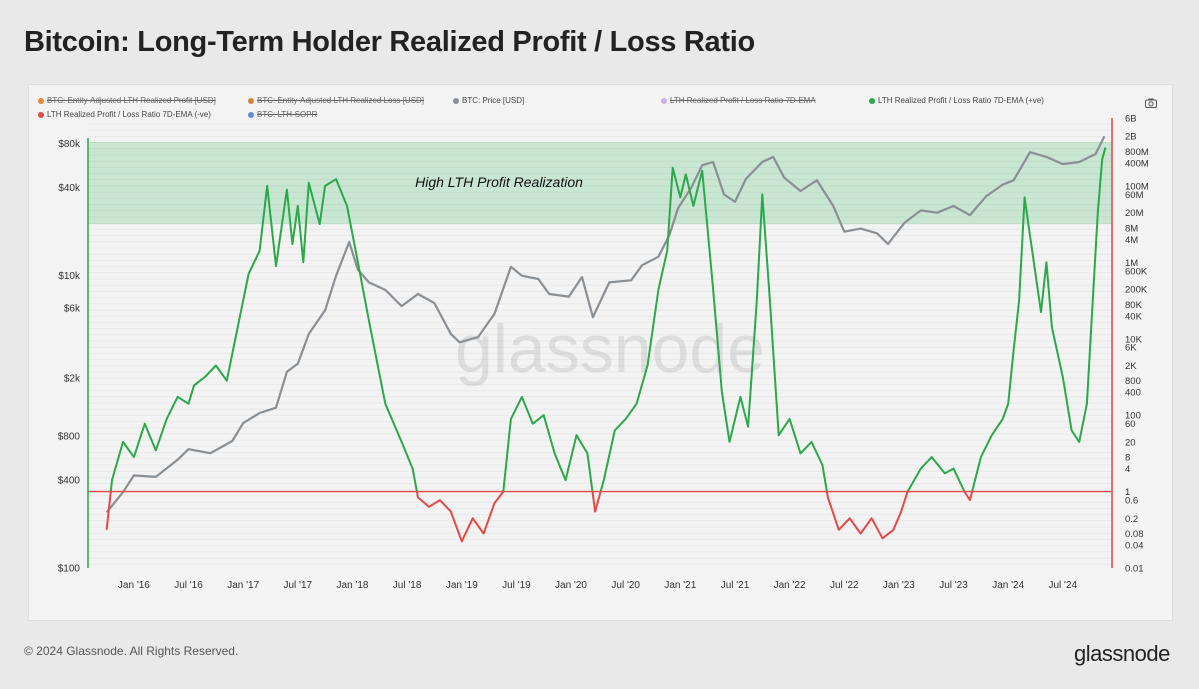  Describe the element at coordinates (1134, 546) in the screenshot. I see `right-tick-label: 0.04` at that location.